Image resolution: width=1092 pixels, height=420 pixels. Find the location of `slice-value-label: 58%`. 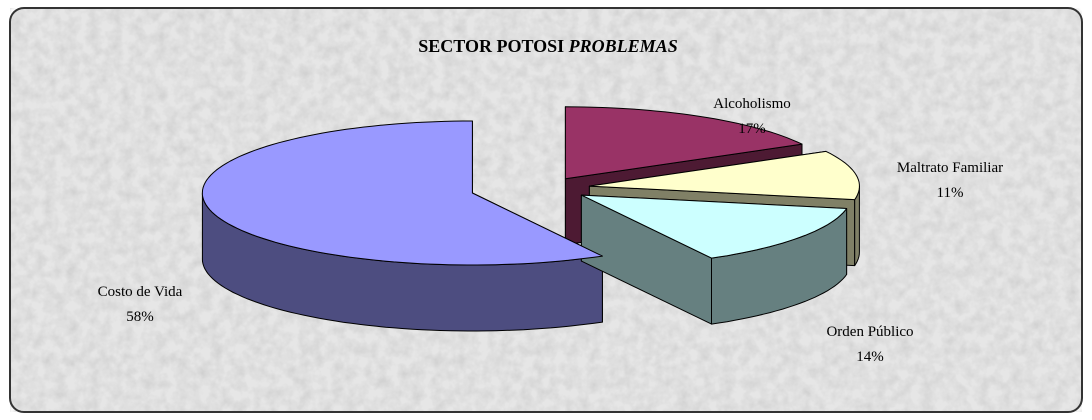

slice-value-label: 58% is located at coordinates (140, 317).